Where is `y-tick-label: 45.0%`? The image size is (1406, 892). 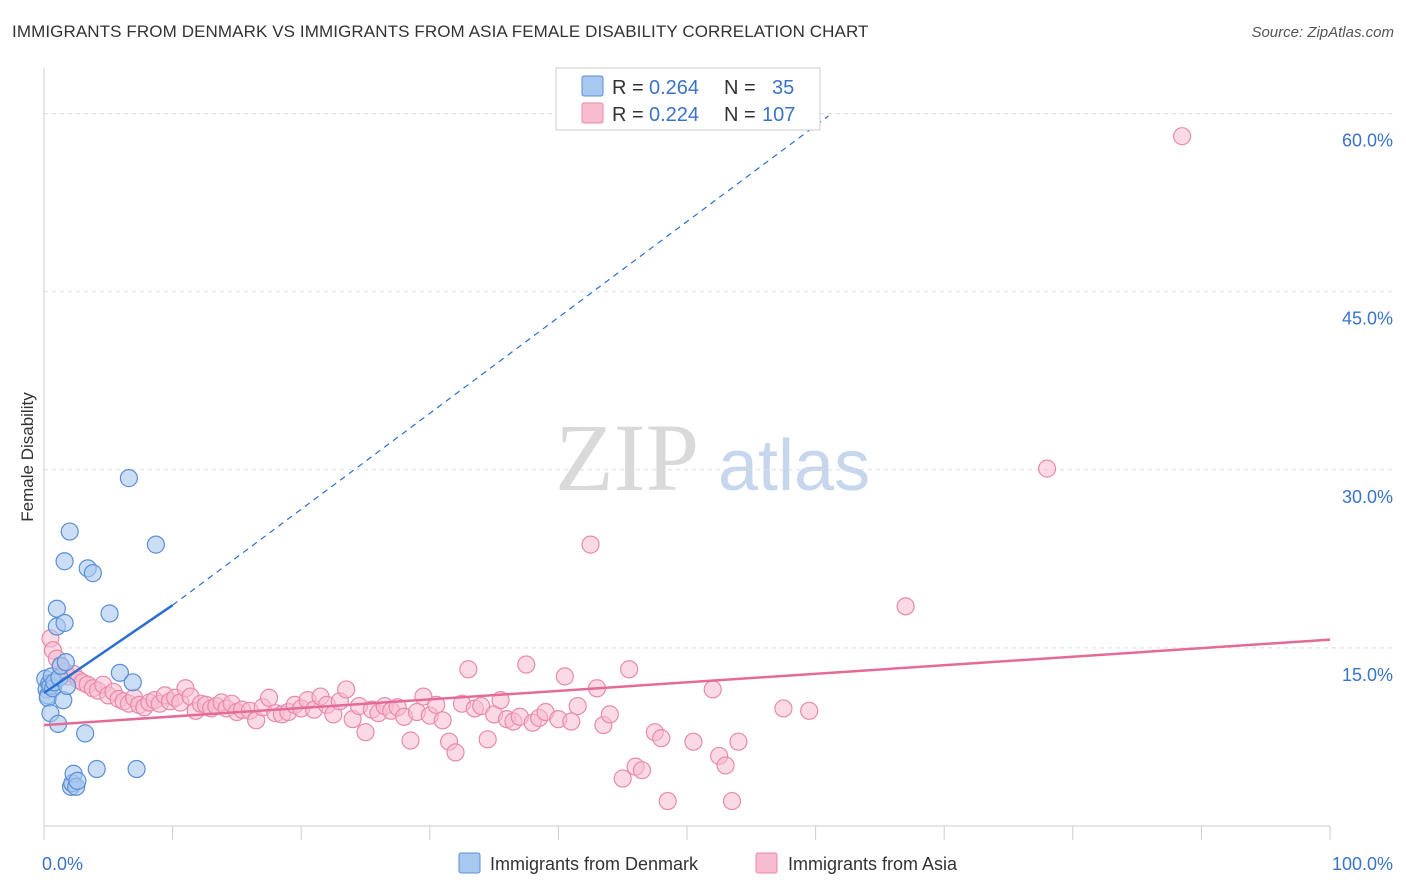
y-tick-label: 45.0% is located at coordinates (1367, 319).